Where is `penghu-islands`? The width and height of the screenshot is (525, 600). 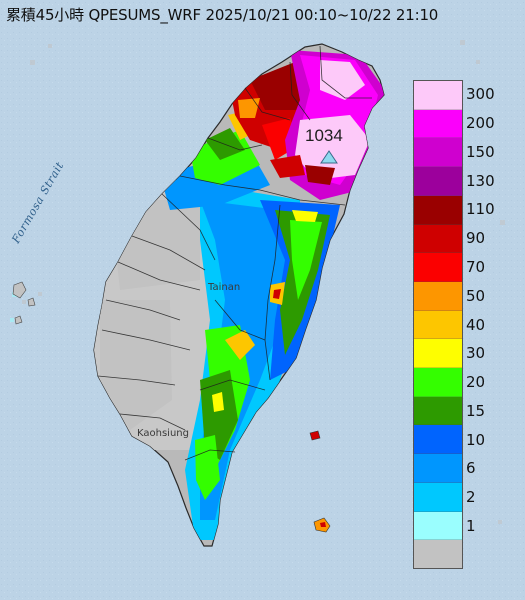 penghu-islands is located at coordinates (24, 303).